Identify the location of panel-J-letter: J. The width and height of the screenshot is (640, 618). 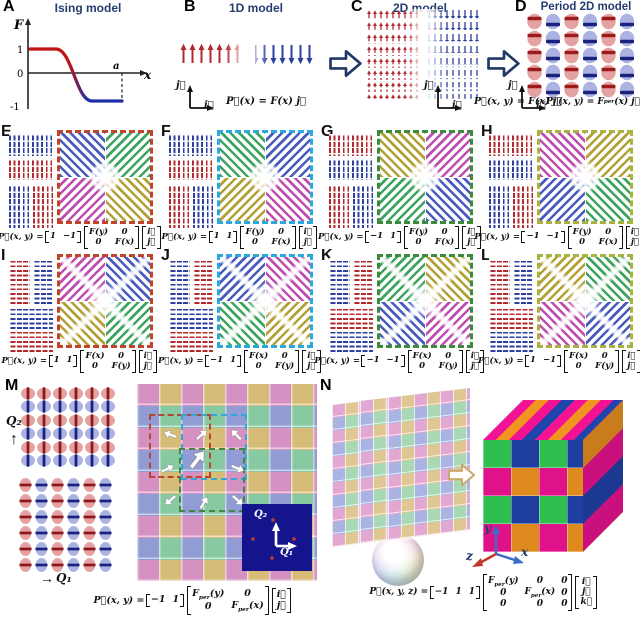
(165, 255).